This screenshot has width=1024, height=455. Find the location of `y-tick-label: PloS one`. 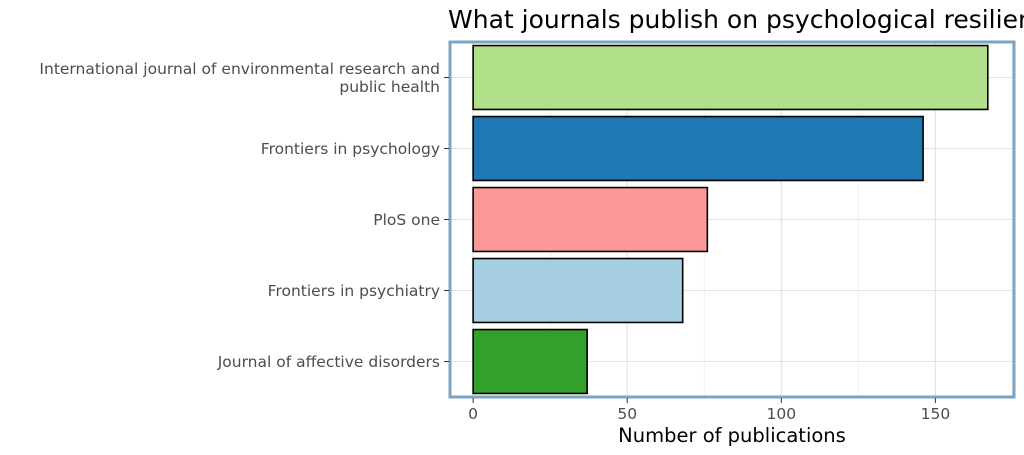

y-tick-label: PloS one is located at coordinates (406, 220).